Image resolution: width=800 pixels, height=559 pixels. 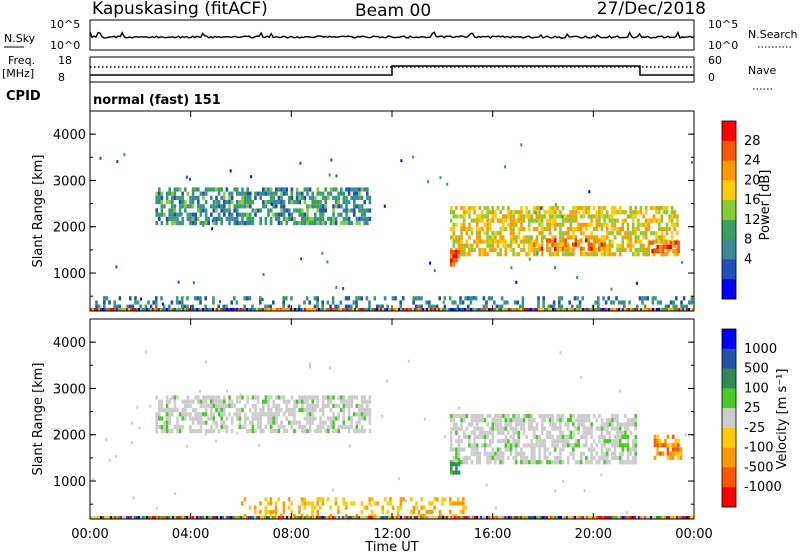 What do you see at coordinates (715, 60) in the screenshot?
I see `nave-tick-top: 60` at bounding box center [715, 60].